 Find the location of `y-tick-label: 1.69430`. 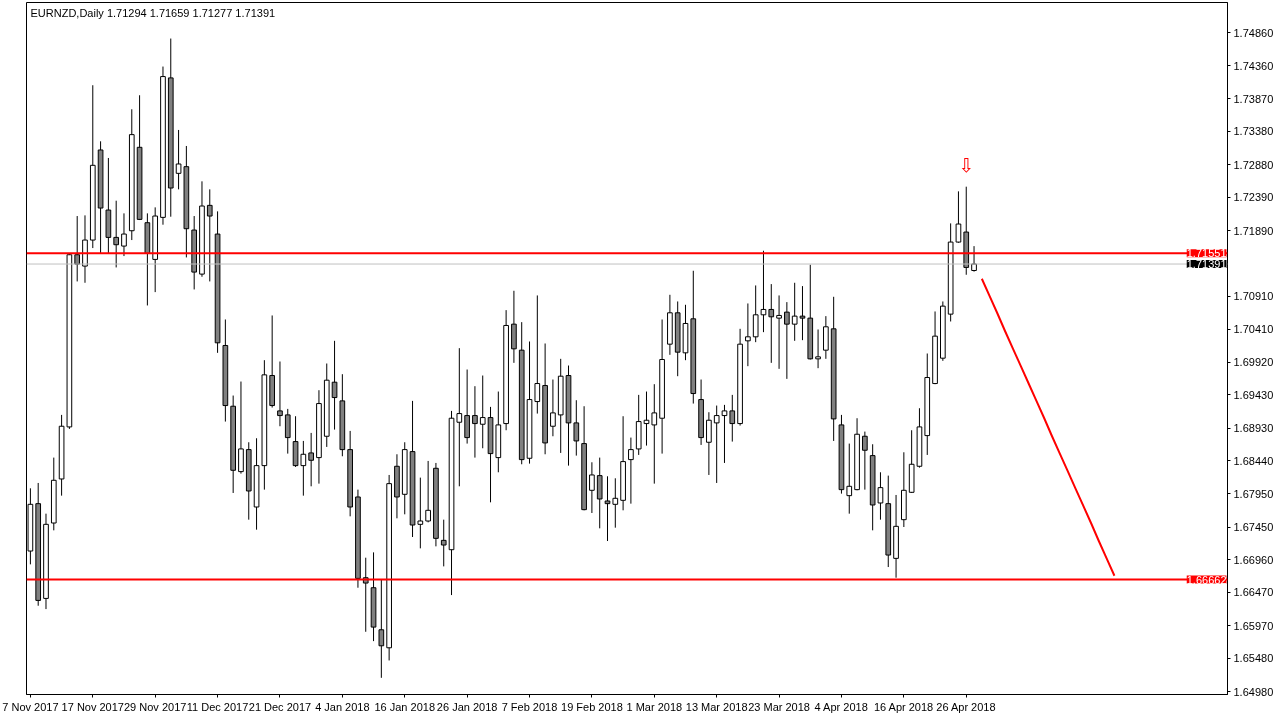

y-tick-label: 1.69430 is located at coordinates (1253, 394).